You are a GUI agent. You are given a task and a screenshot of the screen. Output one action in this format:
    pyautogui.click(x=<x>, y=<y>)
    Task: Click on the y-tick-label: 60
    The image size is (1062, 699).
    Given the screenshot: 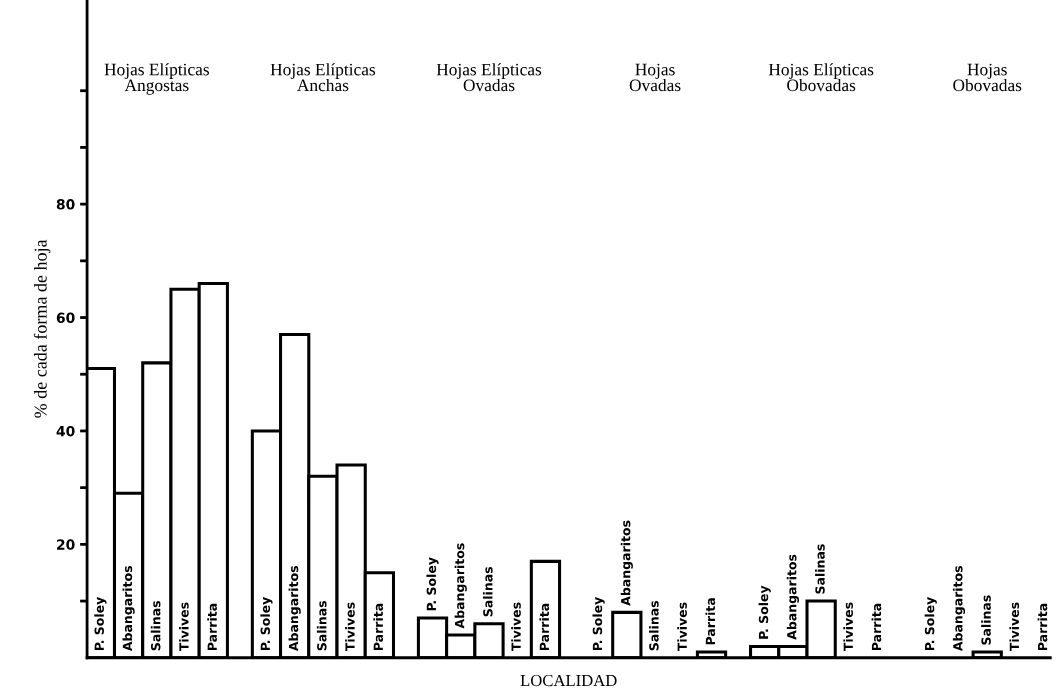 What is the action you would take?
    pyautogui.click(x=65, y=318)
    